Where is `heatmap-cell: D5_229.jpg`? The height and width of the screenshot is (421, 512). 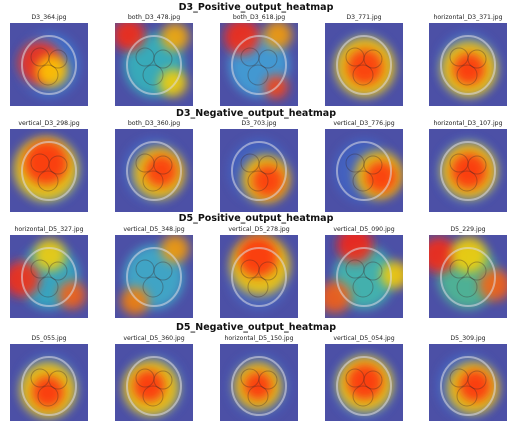 heatmap-cell: D5_229.jpg is located at coordinates (468, 272).